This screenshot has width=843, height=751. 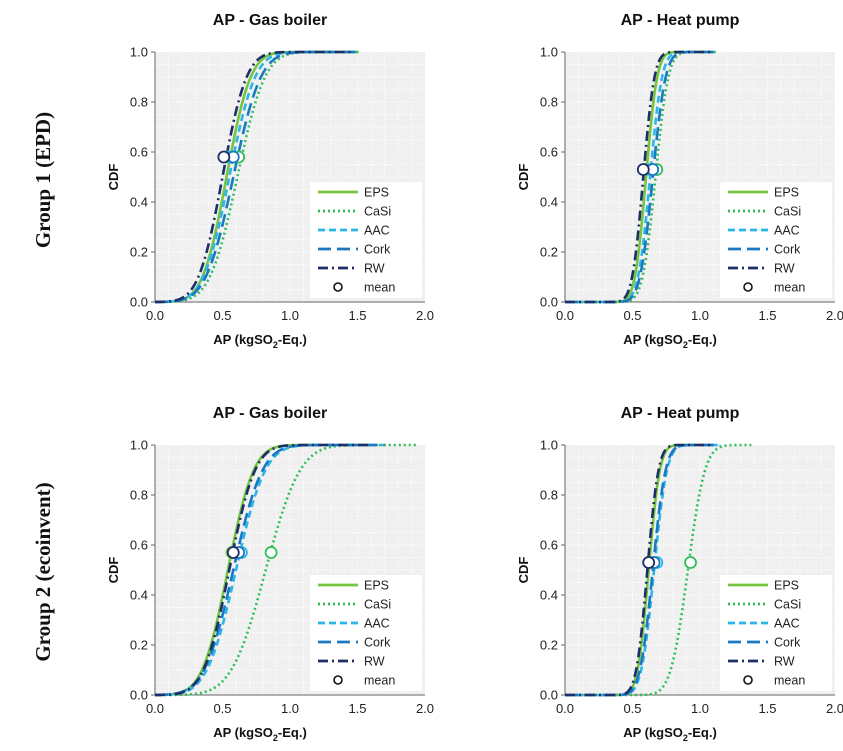 What do you see at coordinates (43, 571) in the screenshot?
I see `row-label-group-2: Group 2 (ecoinvent)` at bounding box center [43, 571].